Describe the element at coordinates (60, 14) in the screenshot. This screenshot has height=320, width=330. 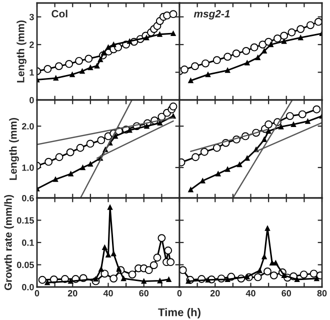
I see `annotation: Col` at that location.